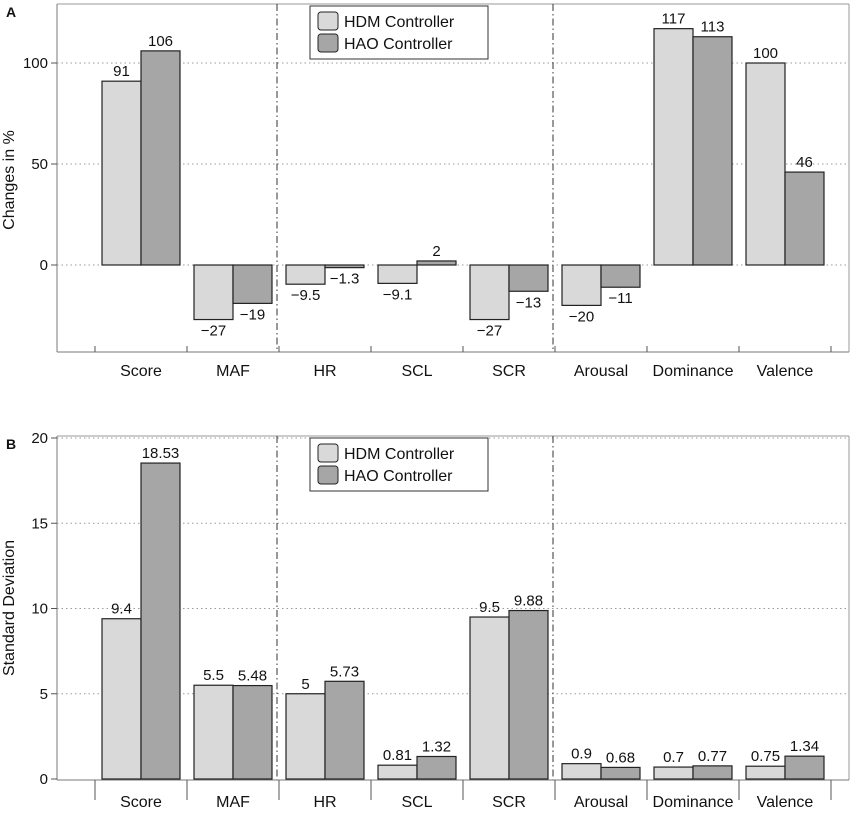 This screenshot has width=851, height=817. What do you see at coordinates (398, 294) in the screenshot?
I see `value-label: −9.1` at bounding box center [398, 294].